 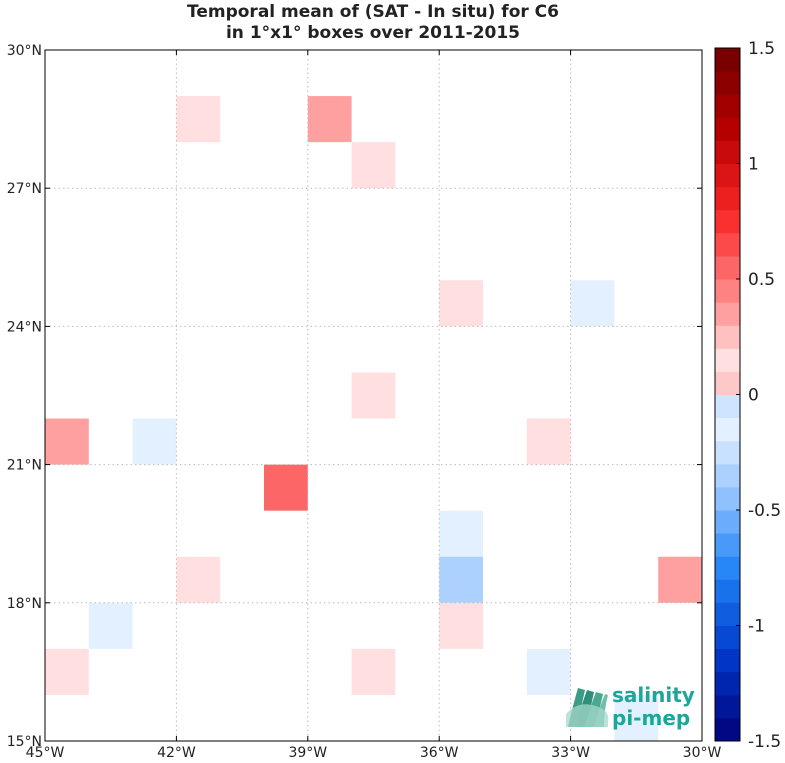 What do you see at coordinates (761, 49) in the screenshot?
I see `colorbar-tick-label: 1.5` at bounding box center [761, 49].